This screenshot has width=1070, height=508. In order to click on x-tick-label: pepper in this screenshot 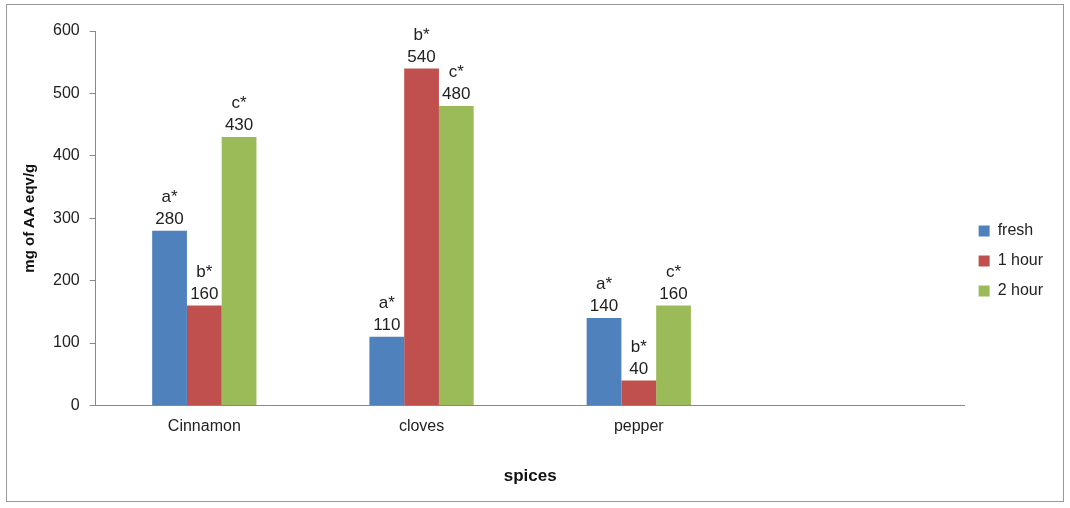, I will do `click(639, 426)`.